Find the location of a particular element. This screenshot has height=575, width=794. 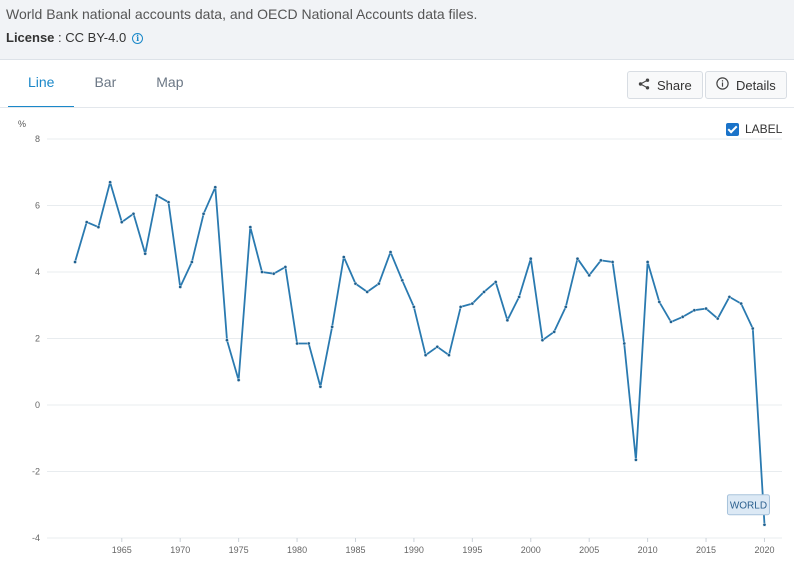

y-tick-label: -4 is located at coordinates (36, 538).